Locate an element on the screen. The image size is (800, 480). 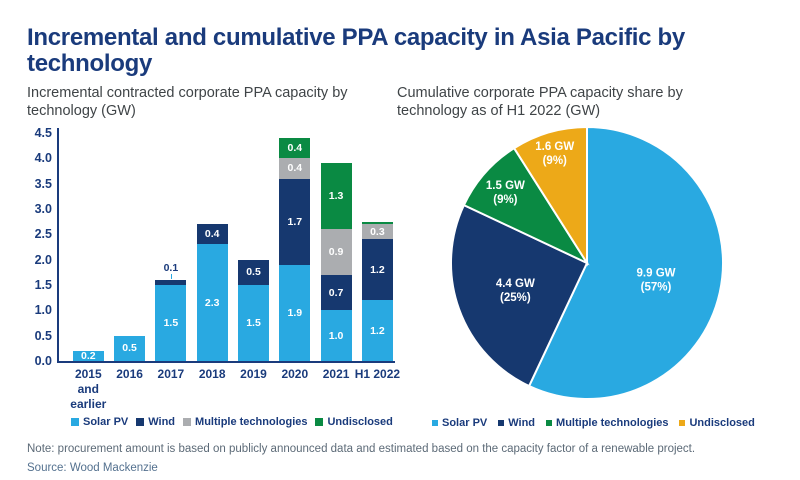
y-axis-tick-label: 4.5 is located at coordinates (43, 133).